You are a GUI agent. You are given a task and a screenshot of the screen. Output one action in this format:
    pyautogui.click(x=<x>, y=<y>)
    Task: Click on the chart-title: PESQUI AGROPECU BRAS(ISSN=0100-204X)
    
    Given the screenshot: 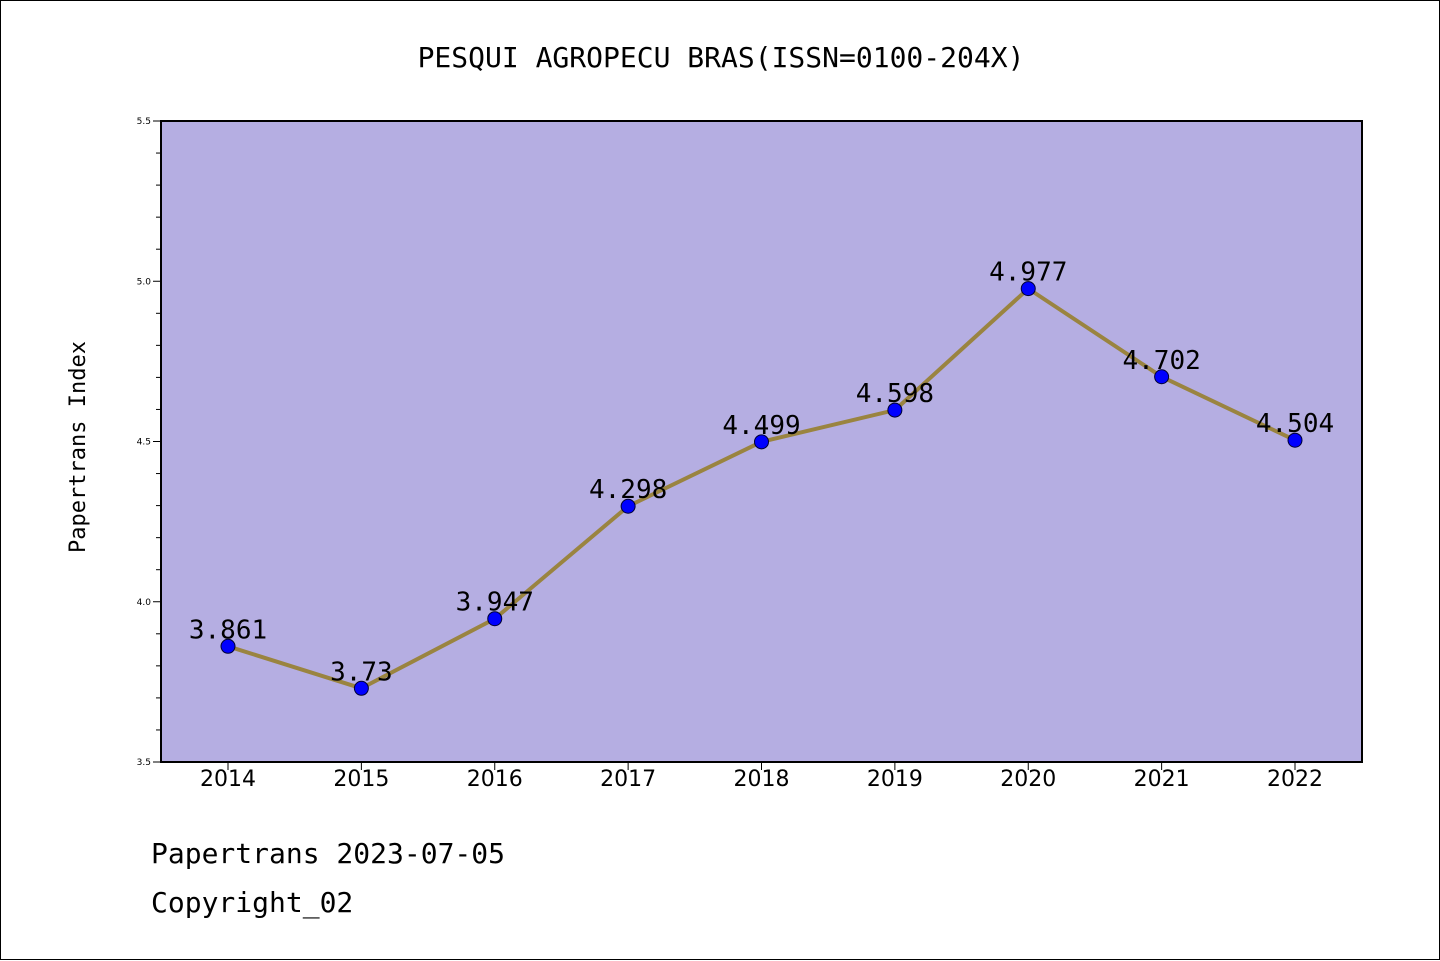 What is the action you would take?
    pyautogui.click(x=721, y=57)
    